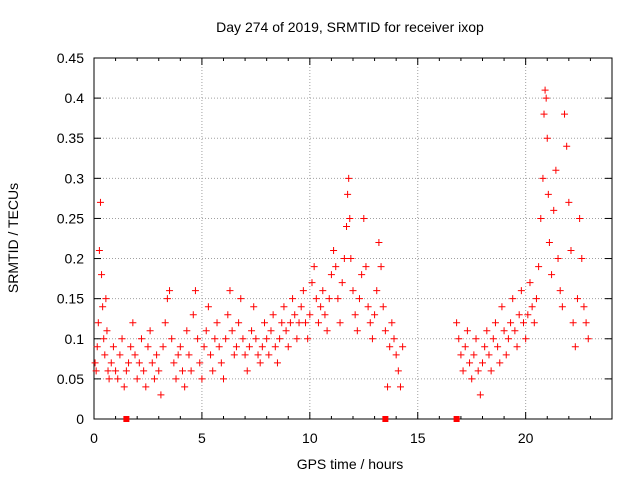  I want to click on y-tick-label: 0.05, so click(70, 379).